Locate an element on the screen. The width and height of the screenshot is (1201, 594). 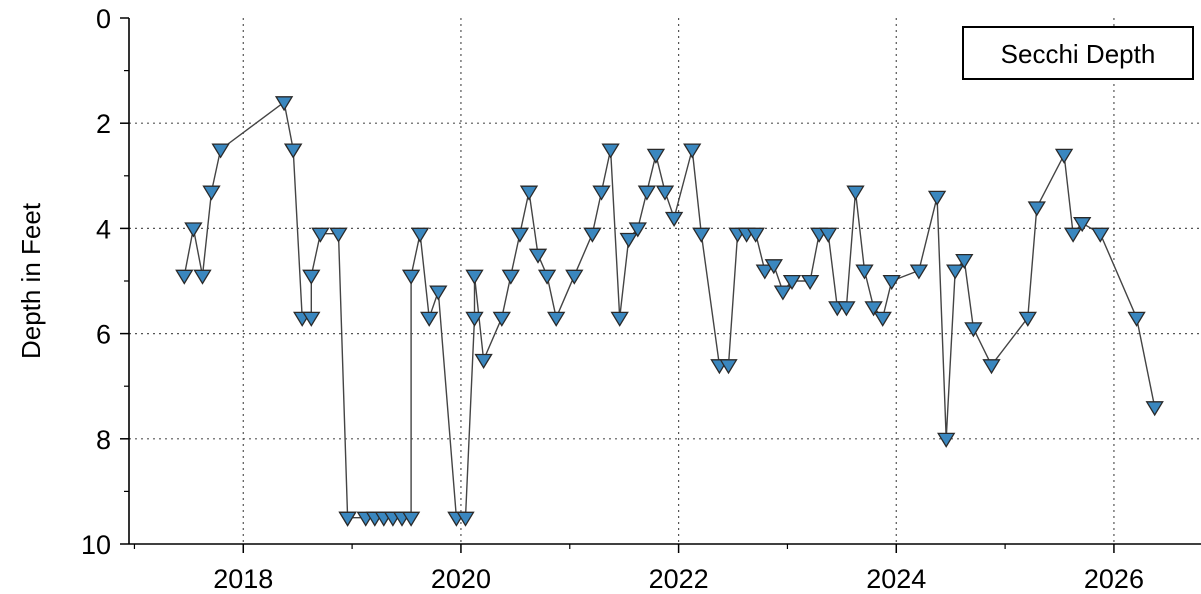
legend: Secchi Depth is located at coordinates (1078, 53).